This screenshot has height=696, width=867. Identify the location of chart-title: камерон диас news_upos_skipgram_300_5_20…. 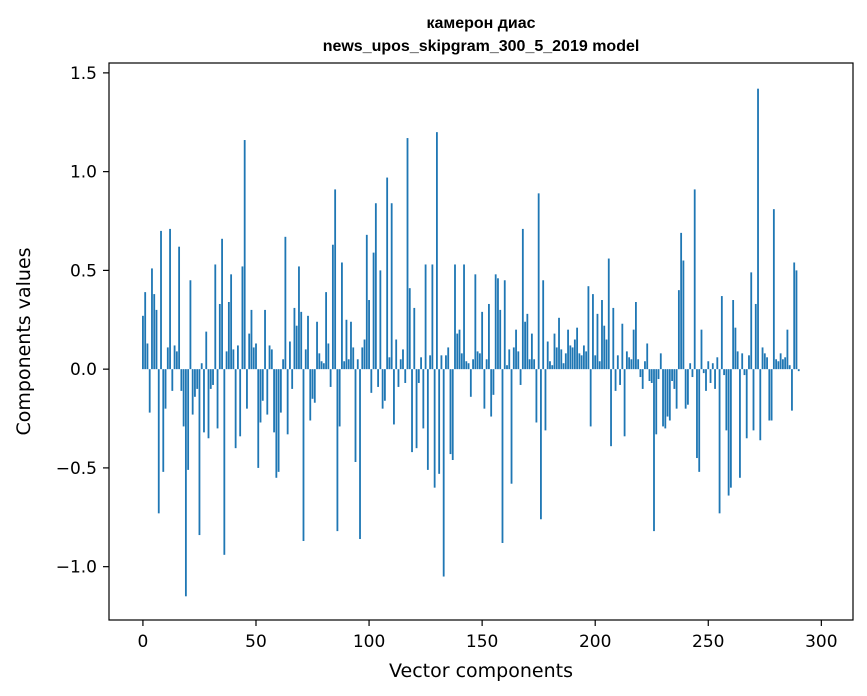
(481, 35).